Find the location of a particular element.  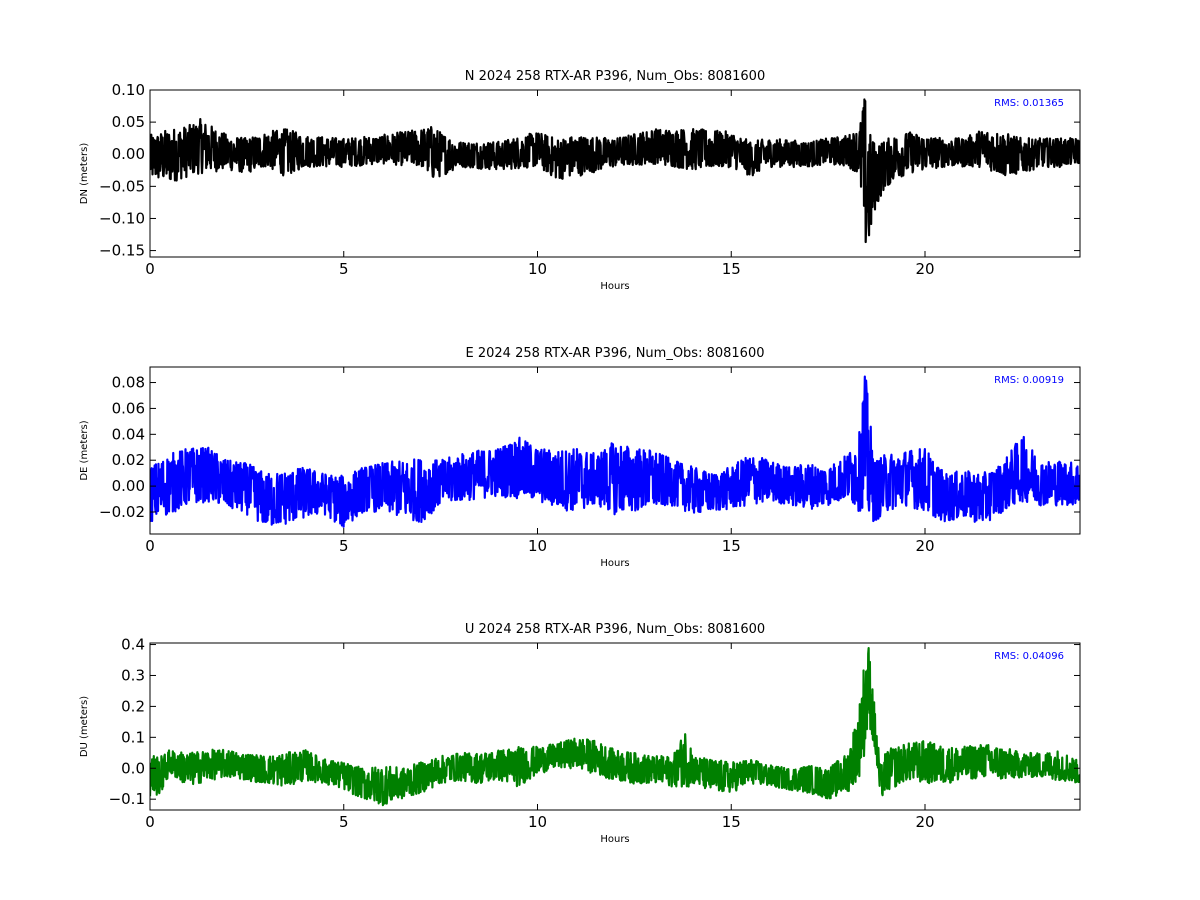

y-tick-label: 0.04 is located at coordinates (128, 434).